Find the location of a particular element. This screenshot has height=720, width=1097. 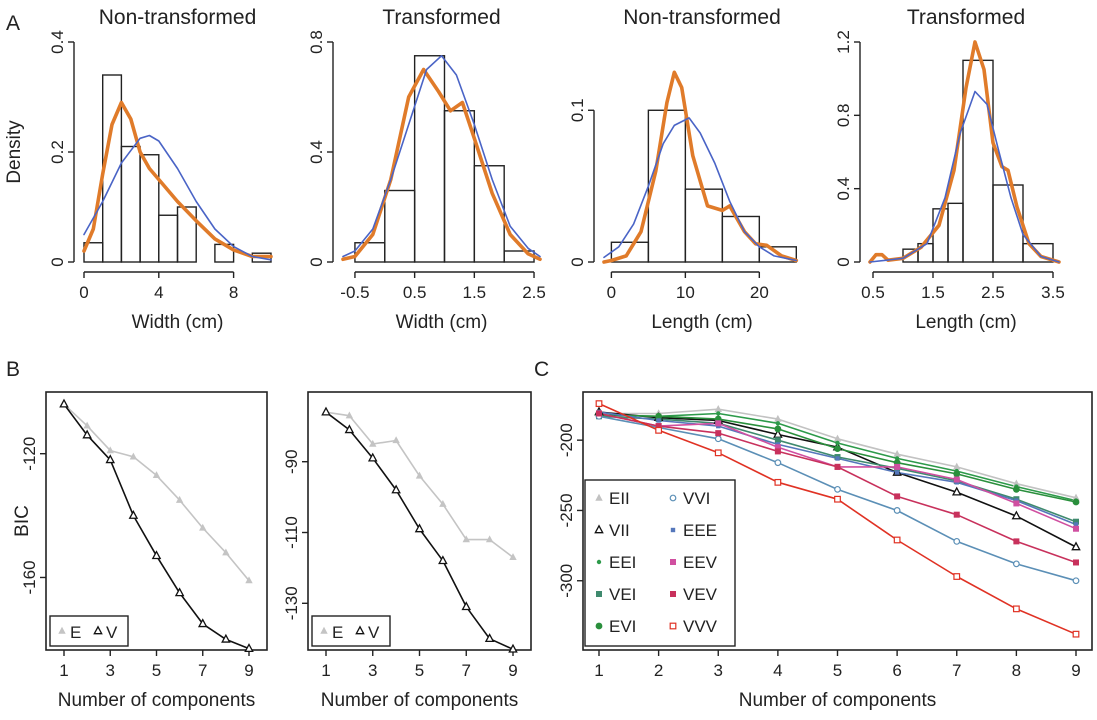

b2-x-tick-label: 9 is located at coordinates (512, 670).